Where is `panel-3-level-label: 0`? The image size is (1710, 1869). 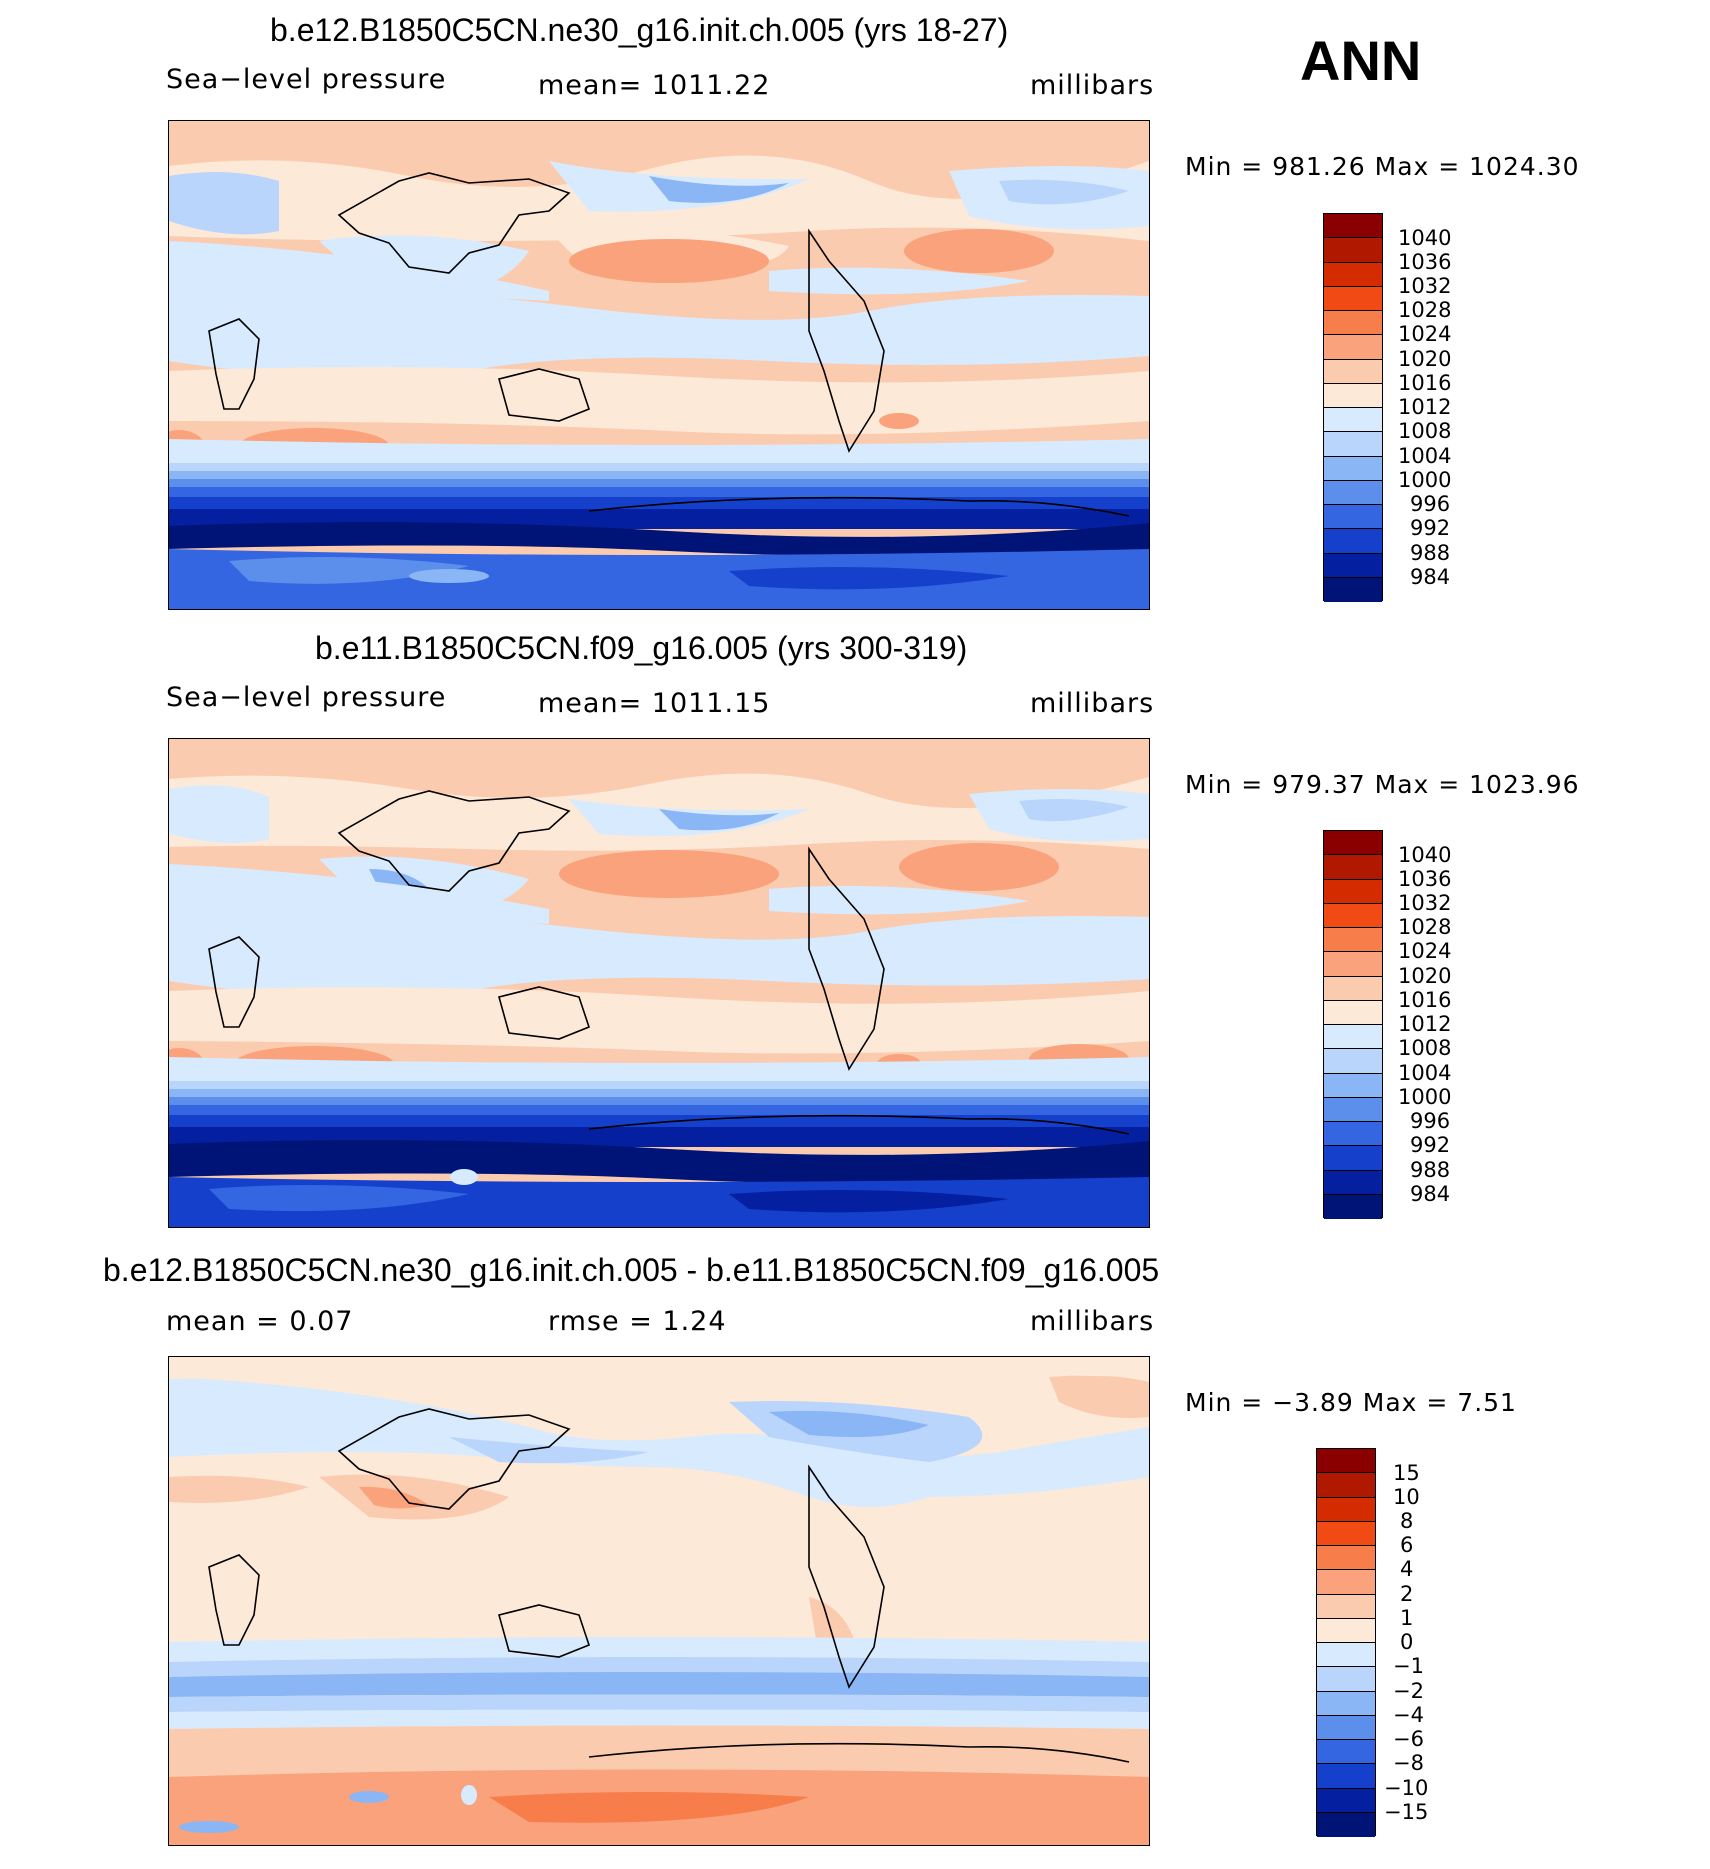
panel-3-level-label: 0 is located at coordinates (1407, 1642).